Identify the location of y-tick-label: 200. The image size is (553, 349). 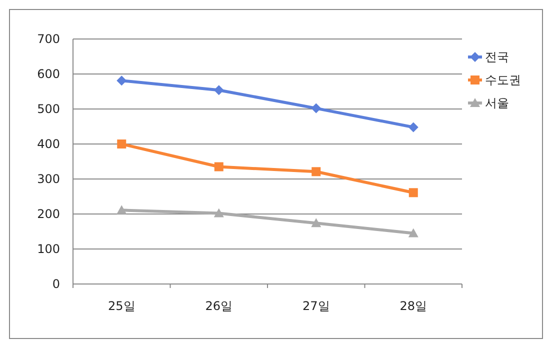
(48, 214).